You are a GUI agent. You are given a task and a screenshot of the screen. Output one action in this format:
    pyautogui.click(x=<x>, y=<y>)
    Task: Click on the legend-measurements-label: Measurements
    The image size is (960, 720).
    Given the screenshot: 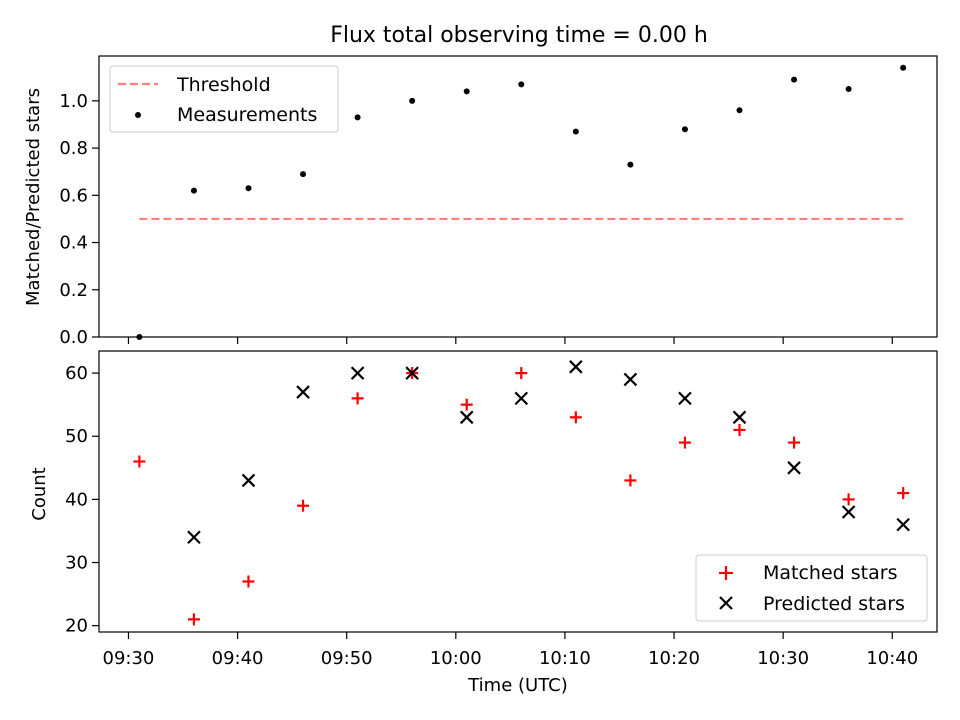 What is the action you would take?
    pyautogui.click(x=247, y=115)
    